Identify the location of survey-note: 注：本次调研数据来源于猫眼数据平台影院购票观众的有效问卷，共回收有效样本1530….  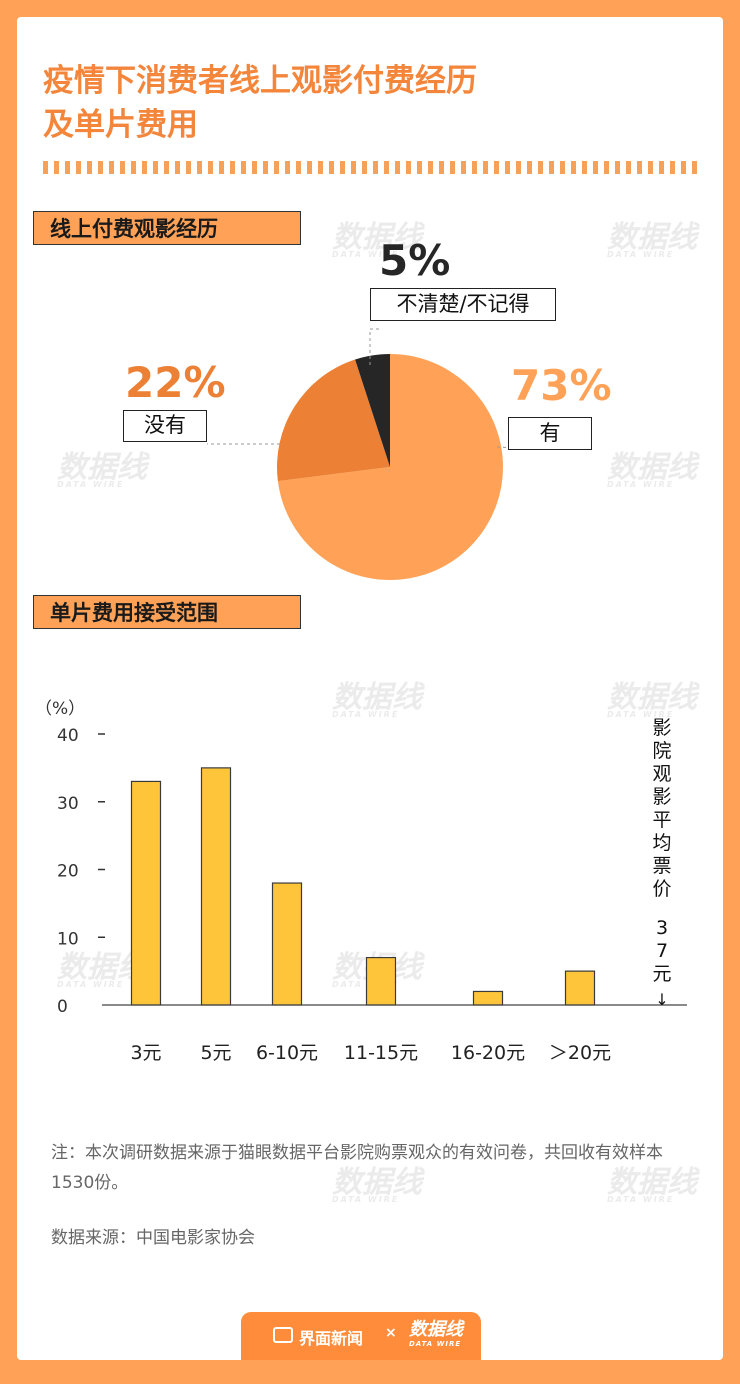
(357, 1168).